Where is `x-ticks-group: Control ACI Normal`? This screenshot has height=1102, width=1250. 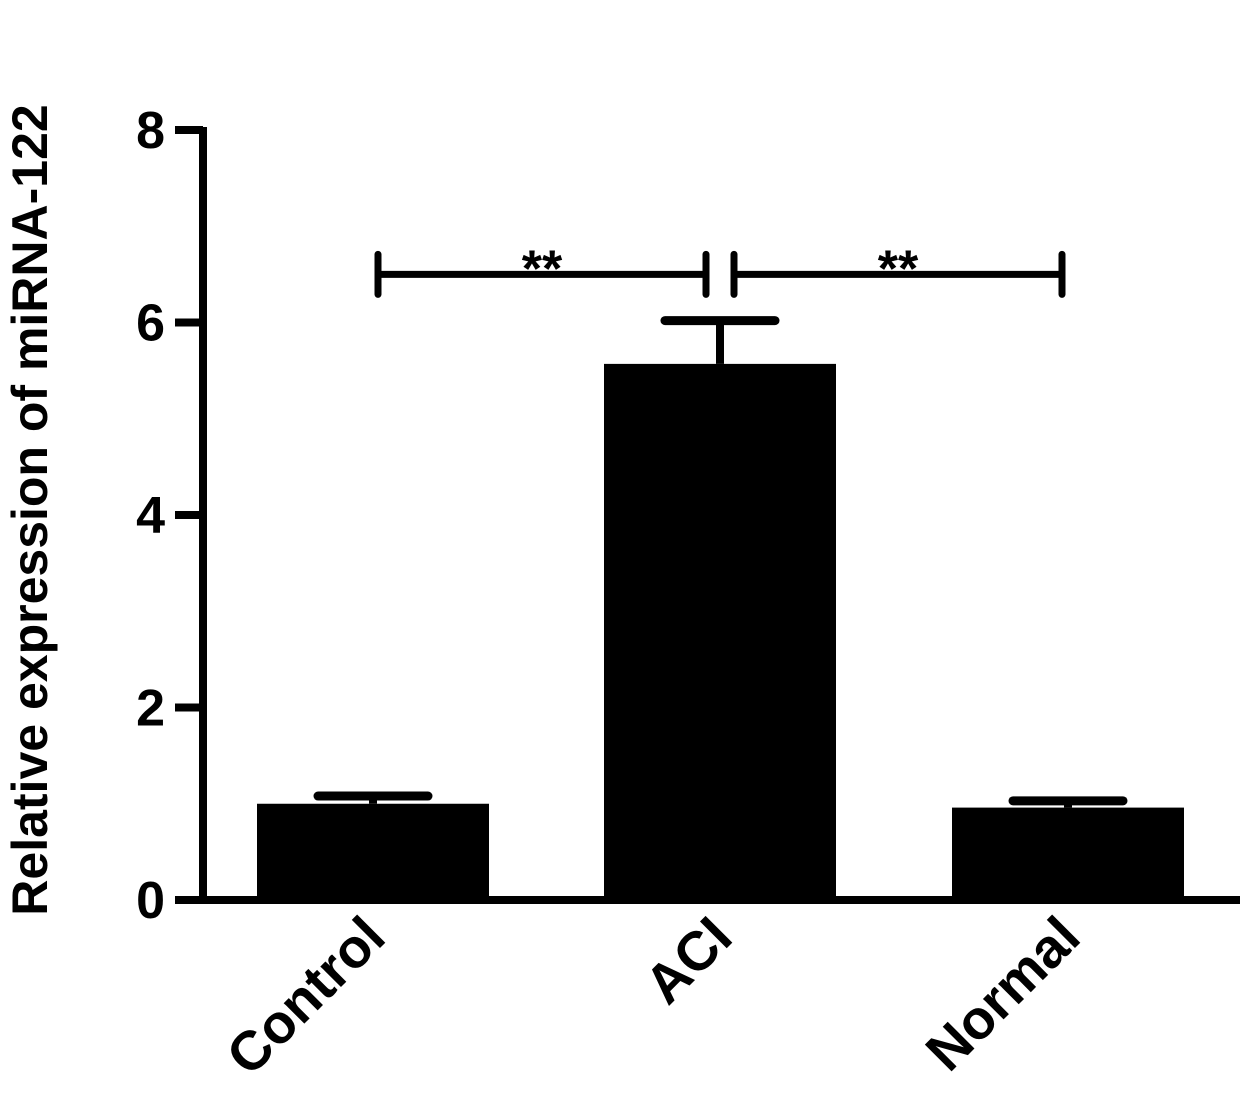 x-ticks-group: Control ACI Normal is located at coordinates (652, 996).